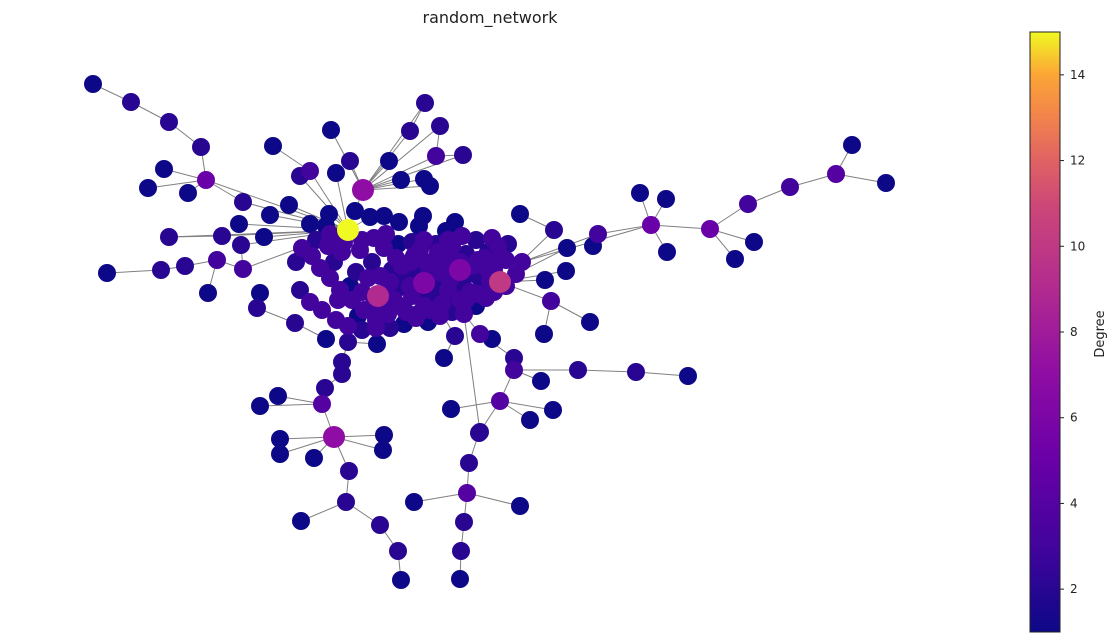 This screenshot has height=642, width=1116. What do you see at coordinates (1074, 589) in the screenshot?
I see `colorbar-tick-label: 2` at bounding box center [1074, 589].